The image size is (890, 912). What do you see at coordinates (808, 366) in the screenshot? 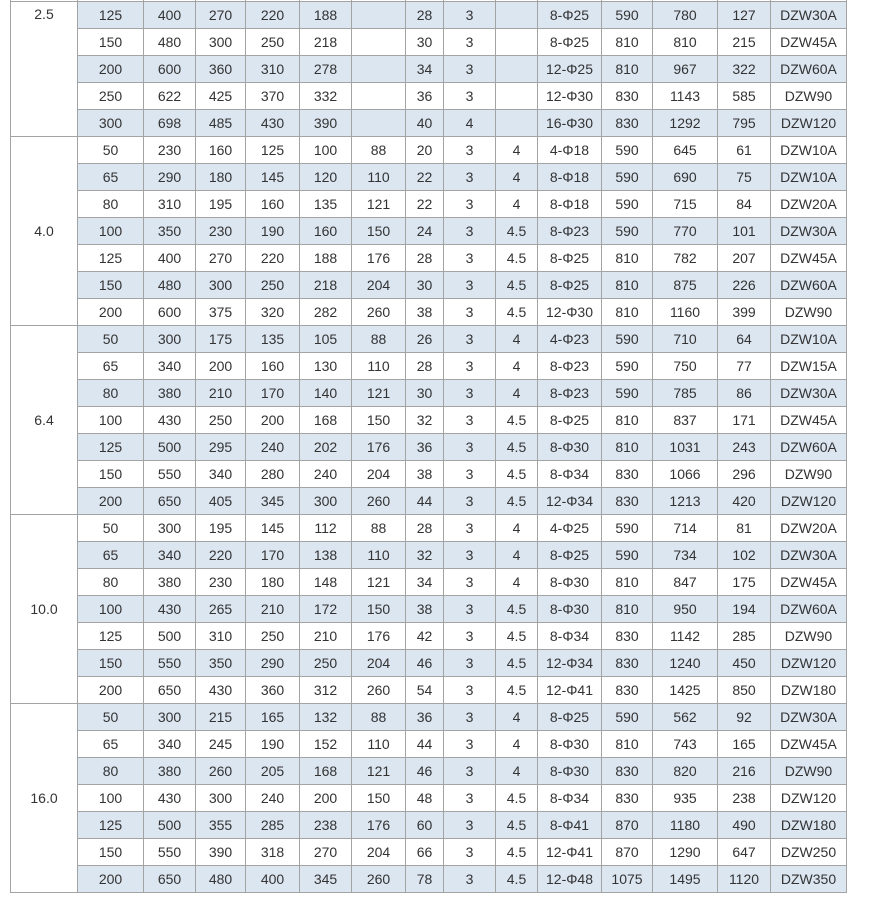
I see `model-cell: DZW15A` at bounding box center [808, 366].